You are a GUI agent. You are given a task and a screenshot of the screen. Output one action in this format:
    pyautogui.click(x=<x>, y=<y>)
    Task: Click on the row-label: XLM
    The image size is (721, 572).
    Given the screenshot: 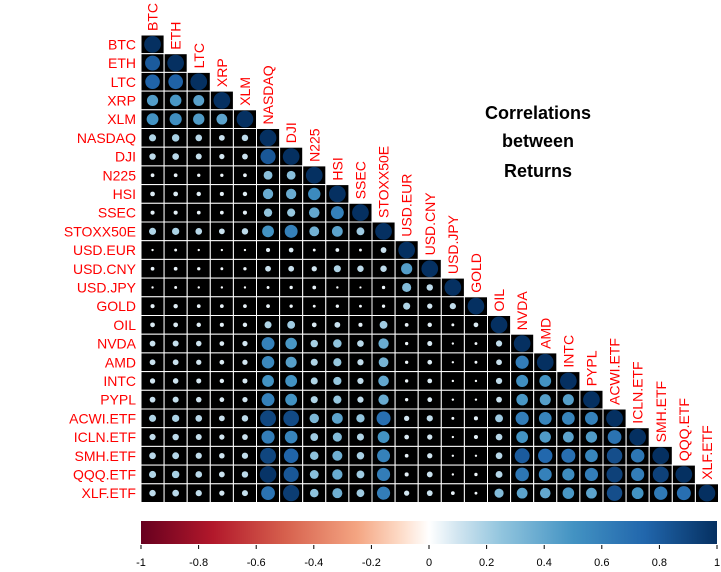 What is the action you would take?
    pyautogui.click(x=121, y=119)
    